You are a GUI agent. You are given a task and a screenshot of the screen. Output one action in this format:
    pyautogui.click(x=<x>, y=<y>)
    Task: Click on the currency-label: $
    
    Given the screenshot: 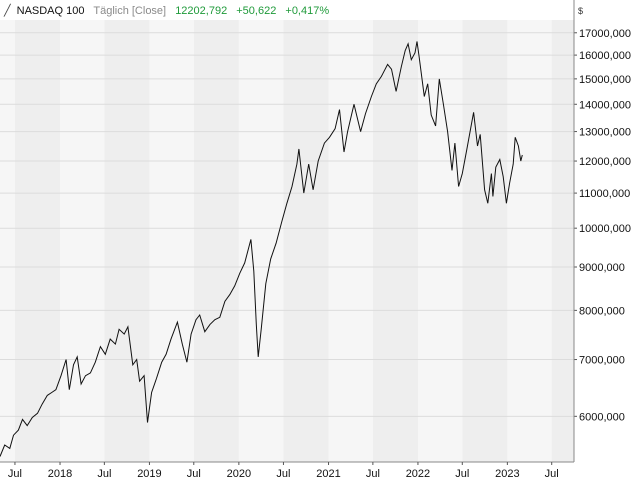 What is the action you would take?
    pyautogui.click(x=581, y=11)
    